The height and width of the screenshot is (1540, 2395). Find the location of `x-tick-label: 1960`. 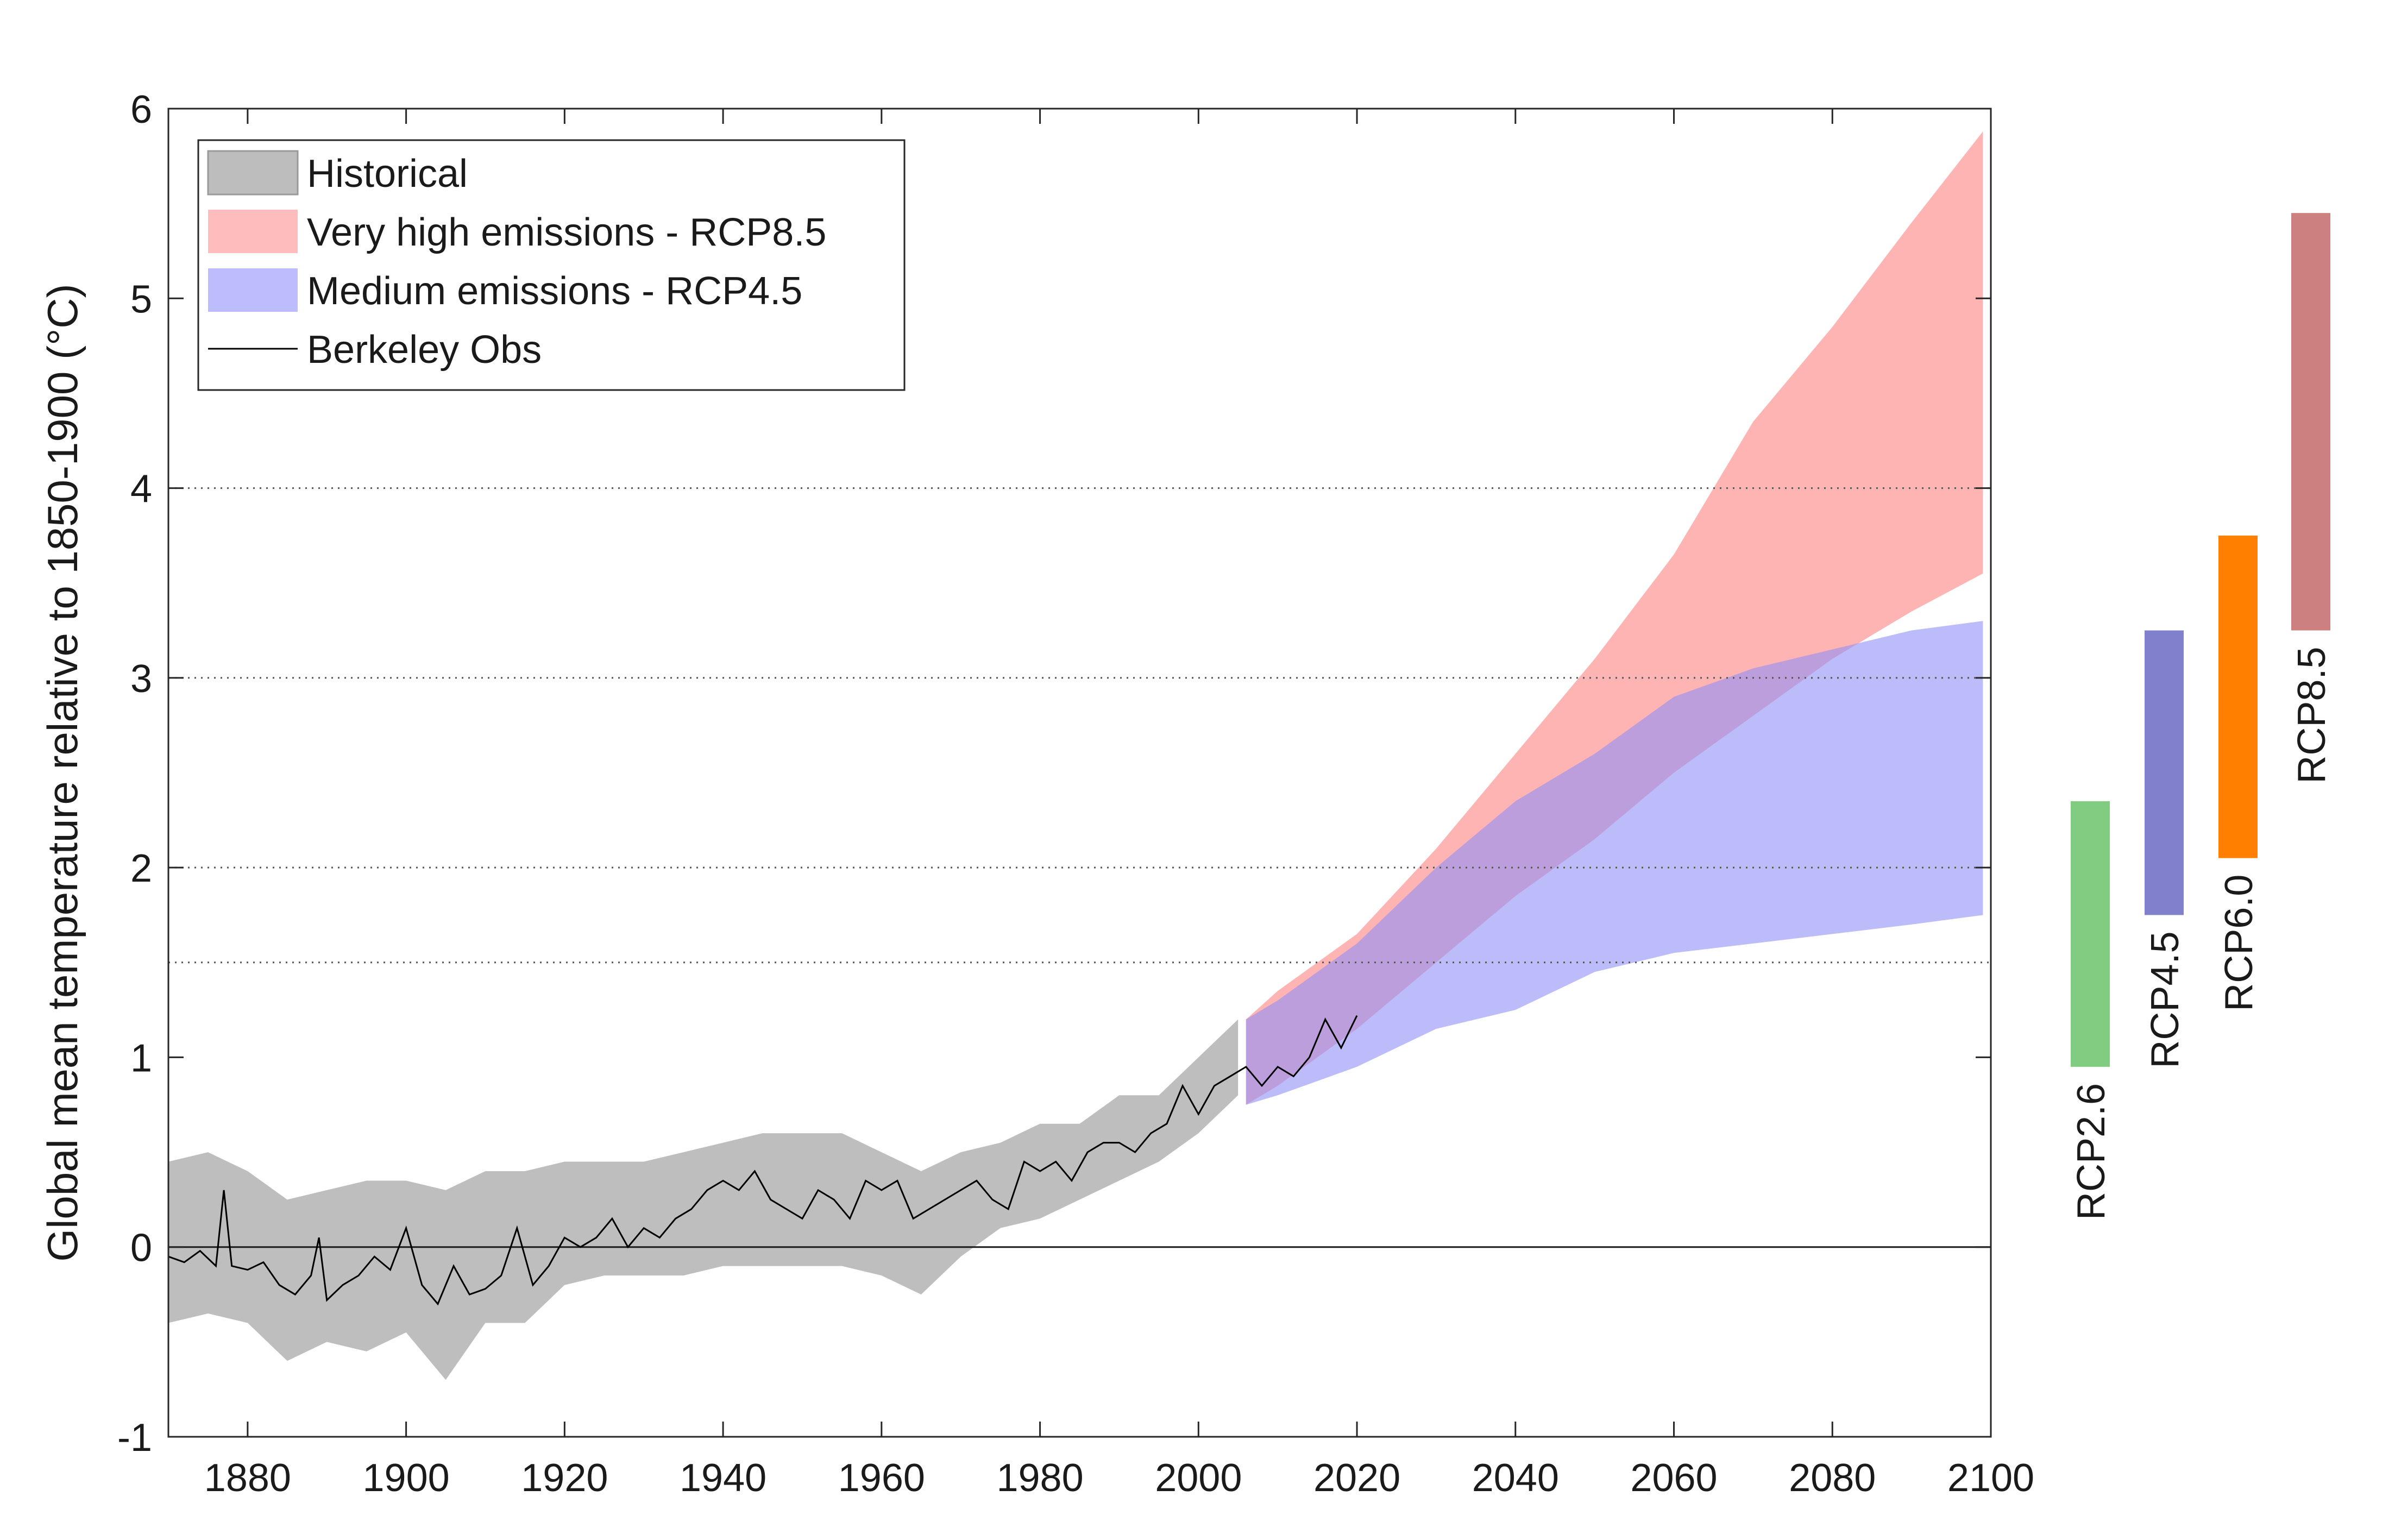

x-tick-label: 1960 is located at coordinates (881, 1478).